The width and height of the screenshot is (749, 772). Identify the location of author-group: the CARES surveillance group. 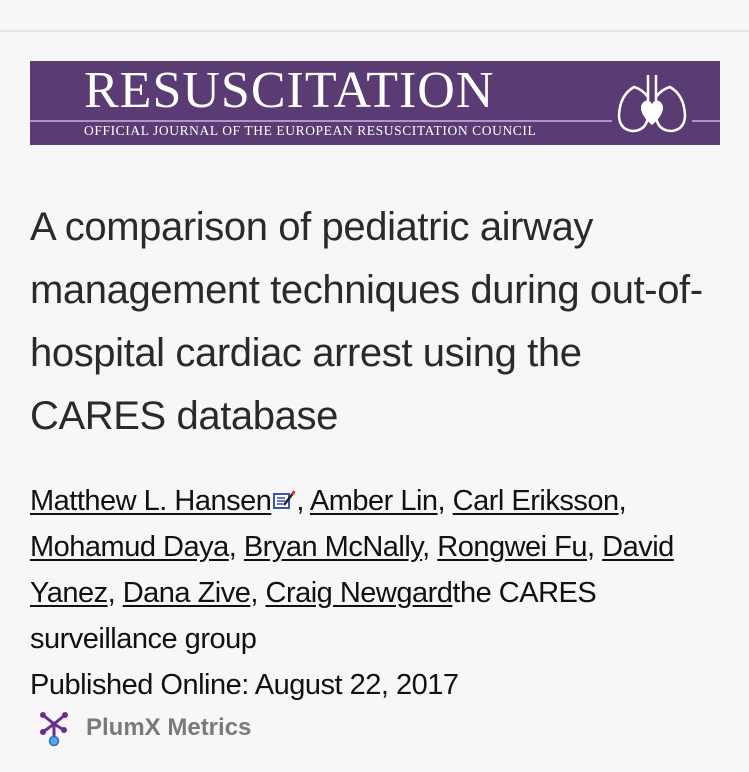
(313, 616).